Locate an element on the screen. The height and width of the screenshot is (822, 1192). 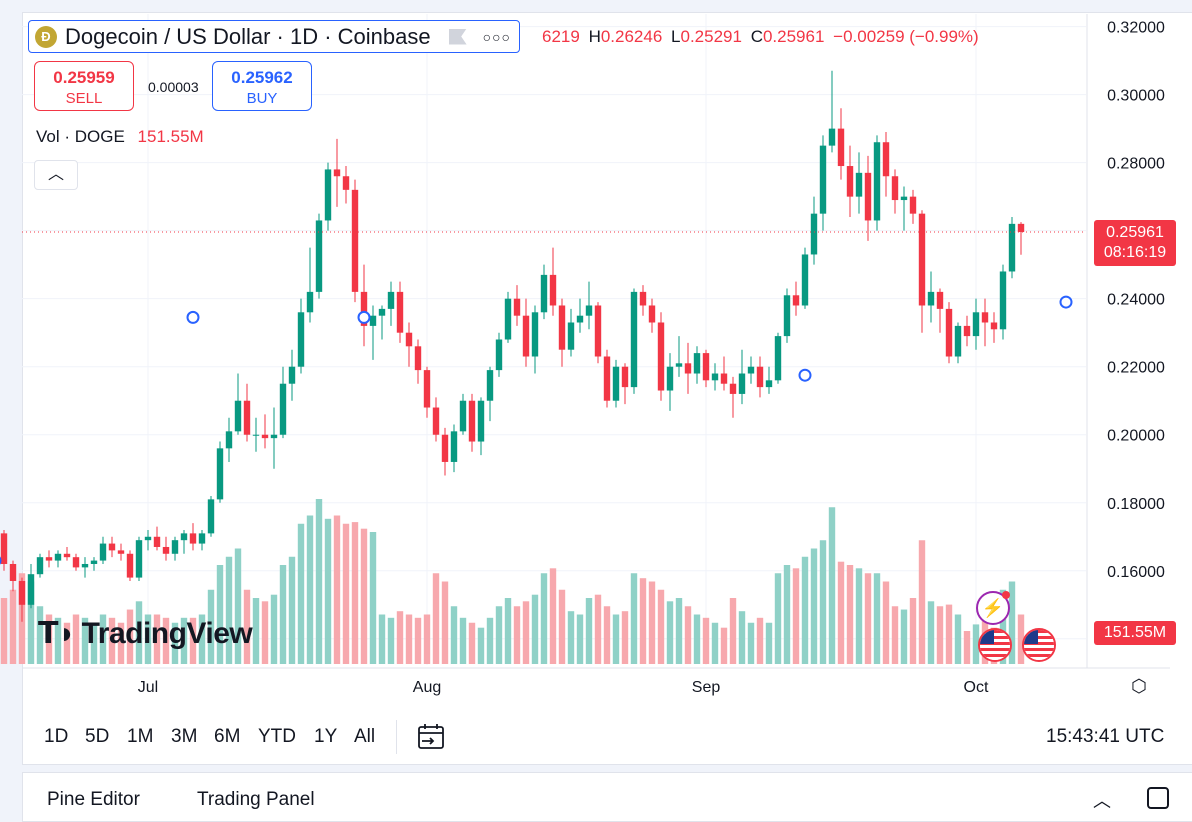
range-6m-button: 6M is located at coordinates (227, 736).